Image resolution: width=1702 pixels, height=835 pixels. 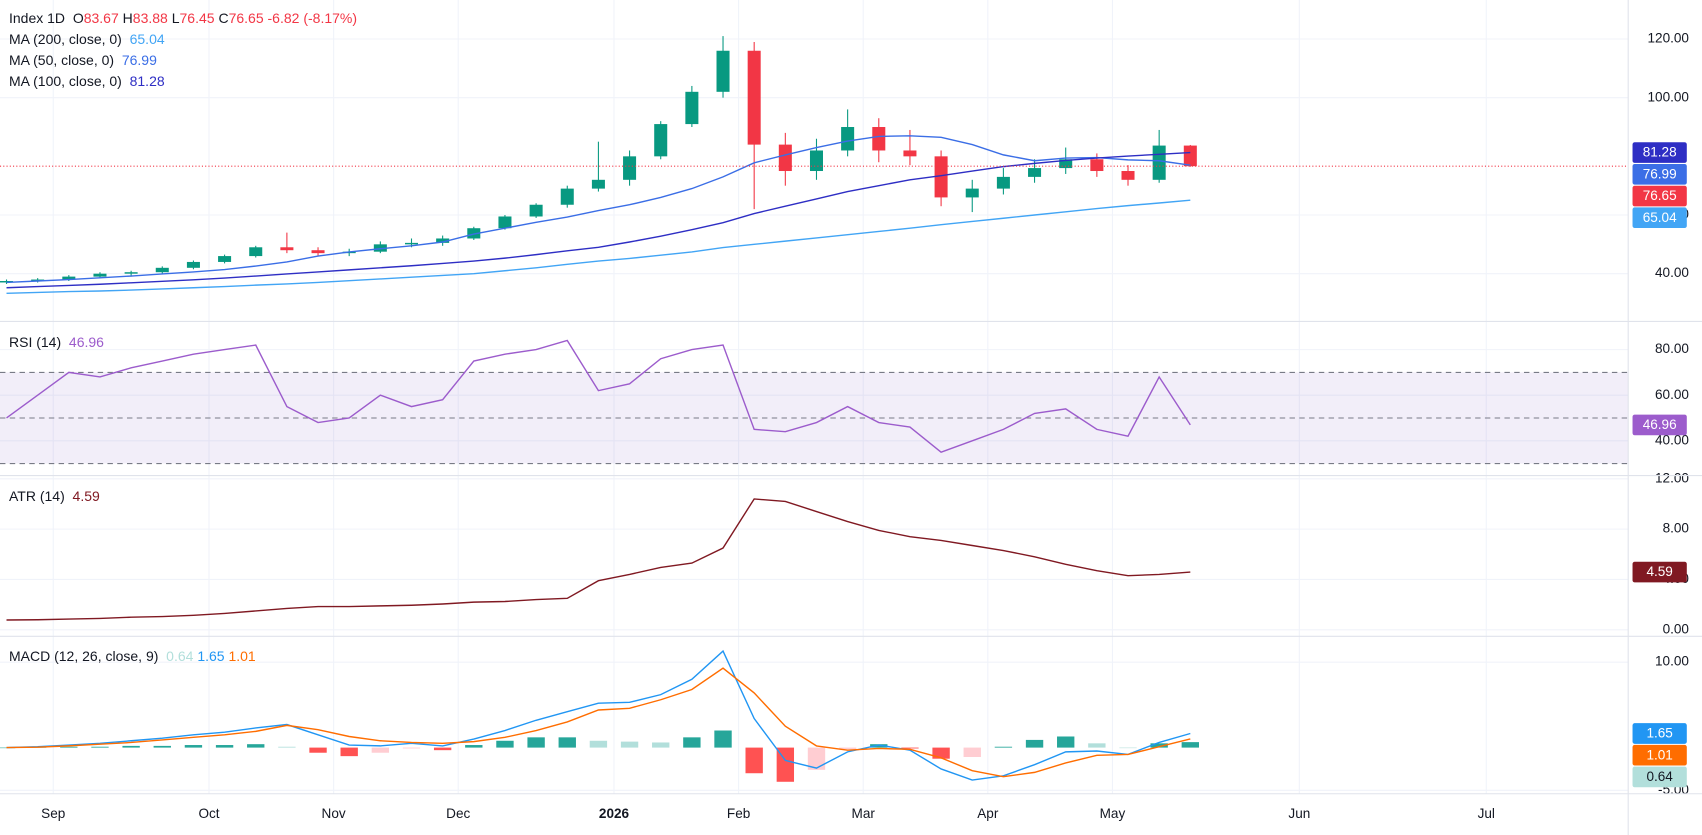 I want to click on indicator-name: ATR (14), so click(x=37, y=496).